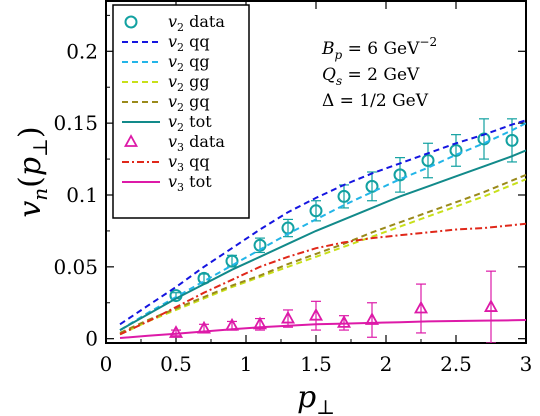 The width and height of the screenshot is (540, 416). What do you see at coordinates (196, 143) in the screenshot?
I see `legend-label-v3-data: v3 data` at bounding box center [196, 143].